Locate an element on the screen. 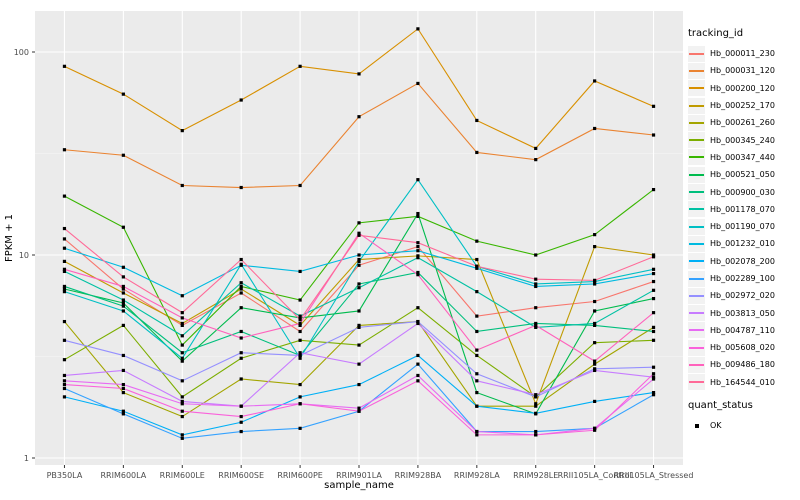 This screenshot has height=500, width=800. y-tick-label: 100 is located at coordinates (21, 52).